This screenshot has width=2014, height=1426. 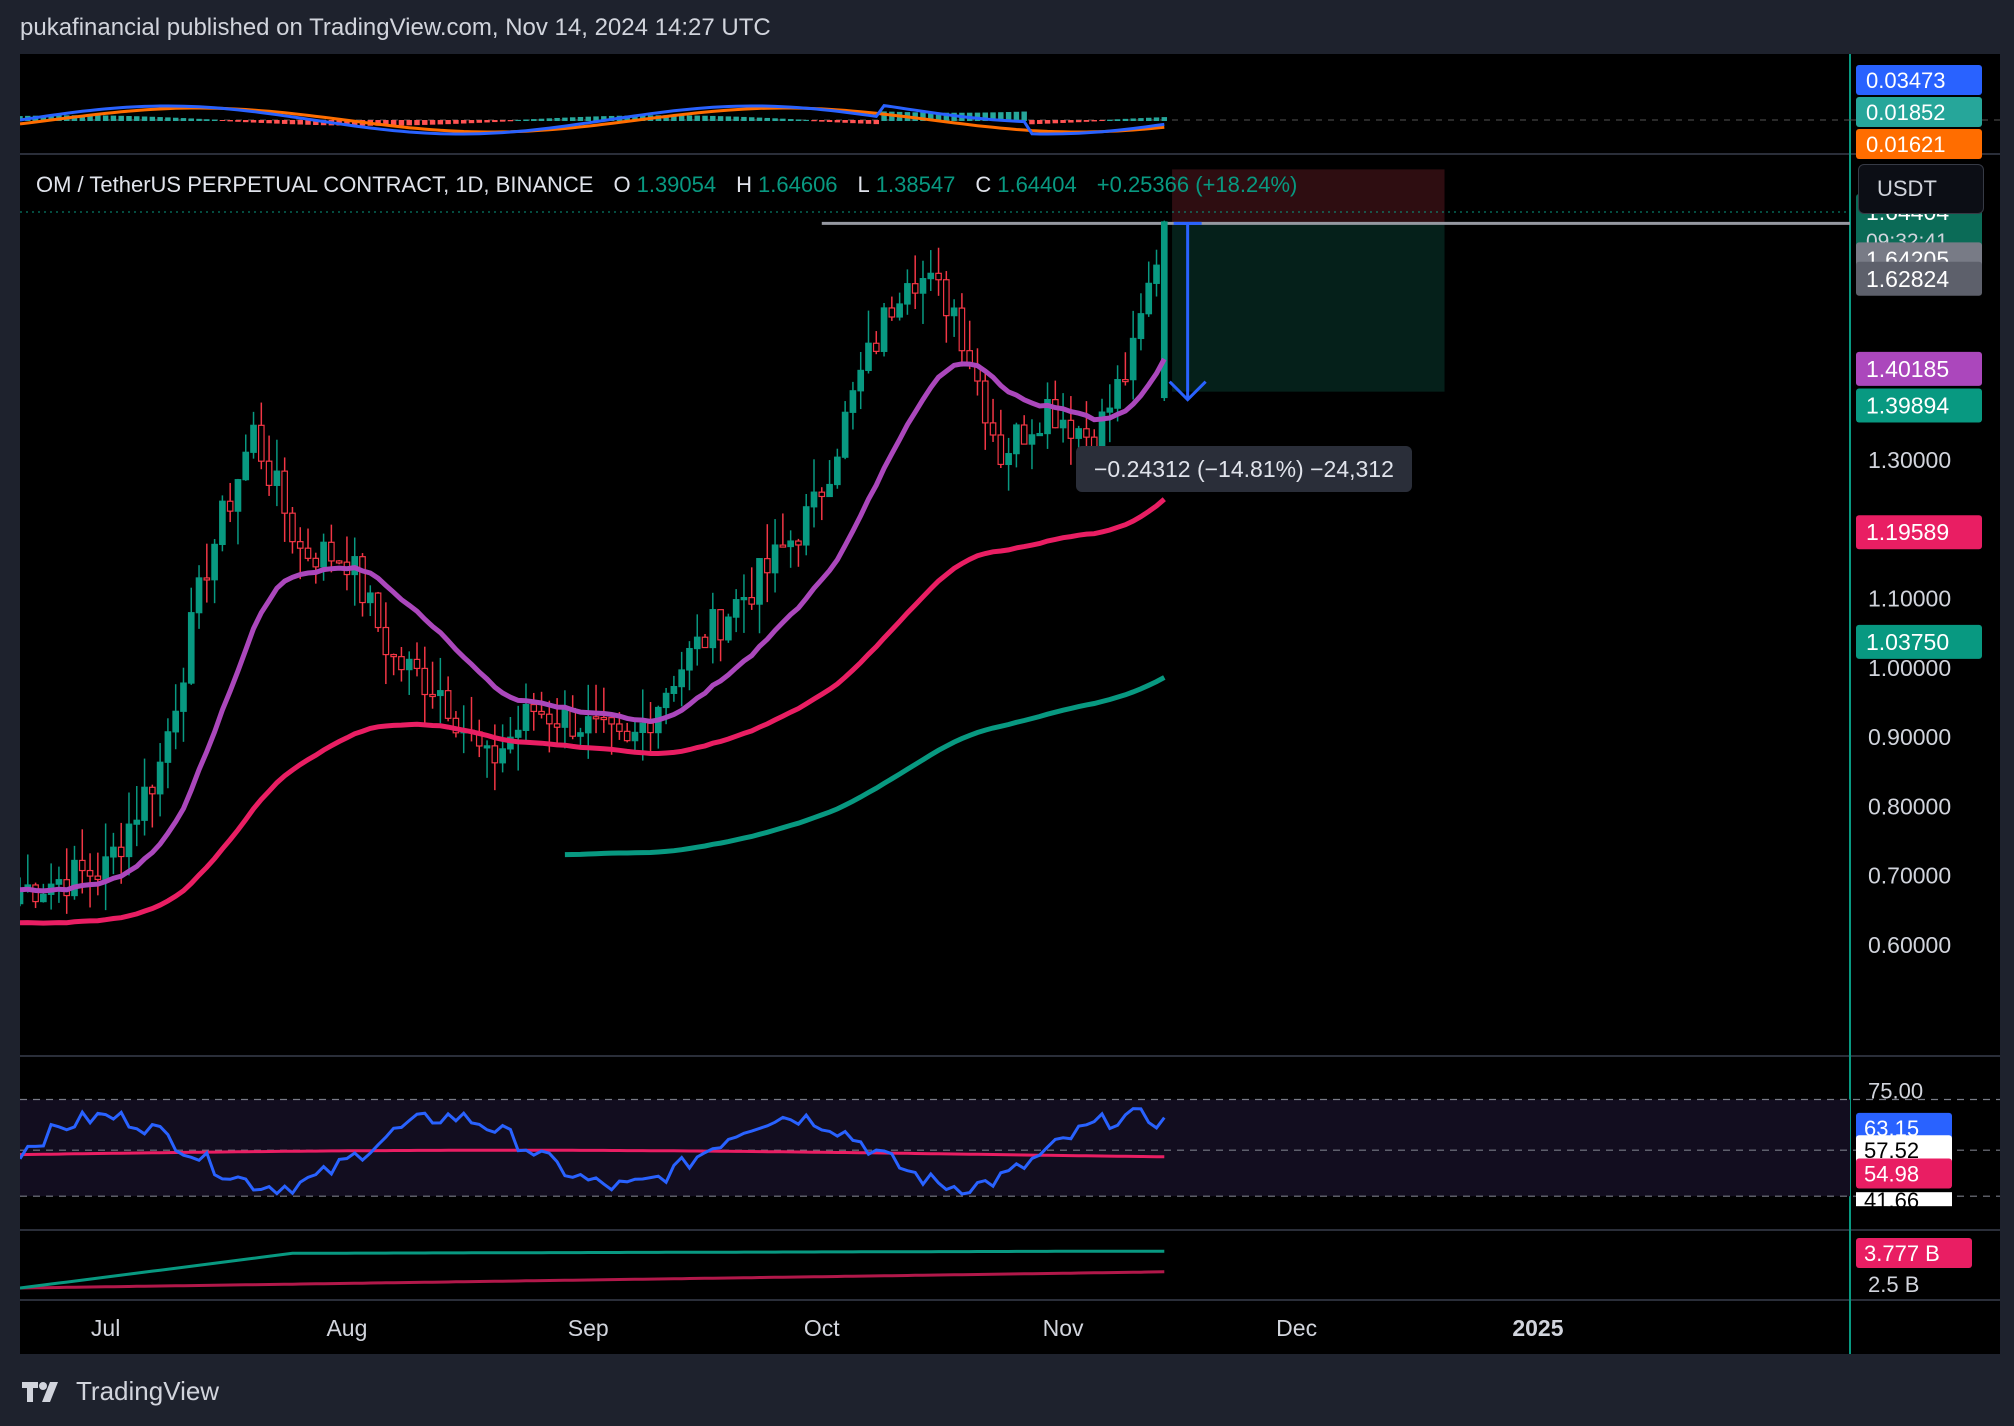 I want to click on ema-fast-price-label: 1.40185, so click(x=1907, y=369).